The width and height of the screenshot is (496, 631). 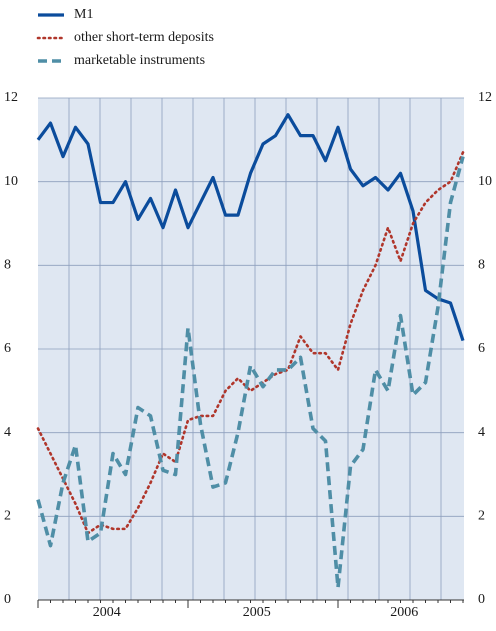 What do you see at coordinates (7, 265) in the screenshot?
I see `y-tick-label: 8` at bounding box center [7, 265].